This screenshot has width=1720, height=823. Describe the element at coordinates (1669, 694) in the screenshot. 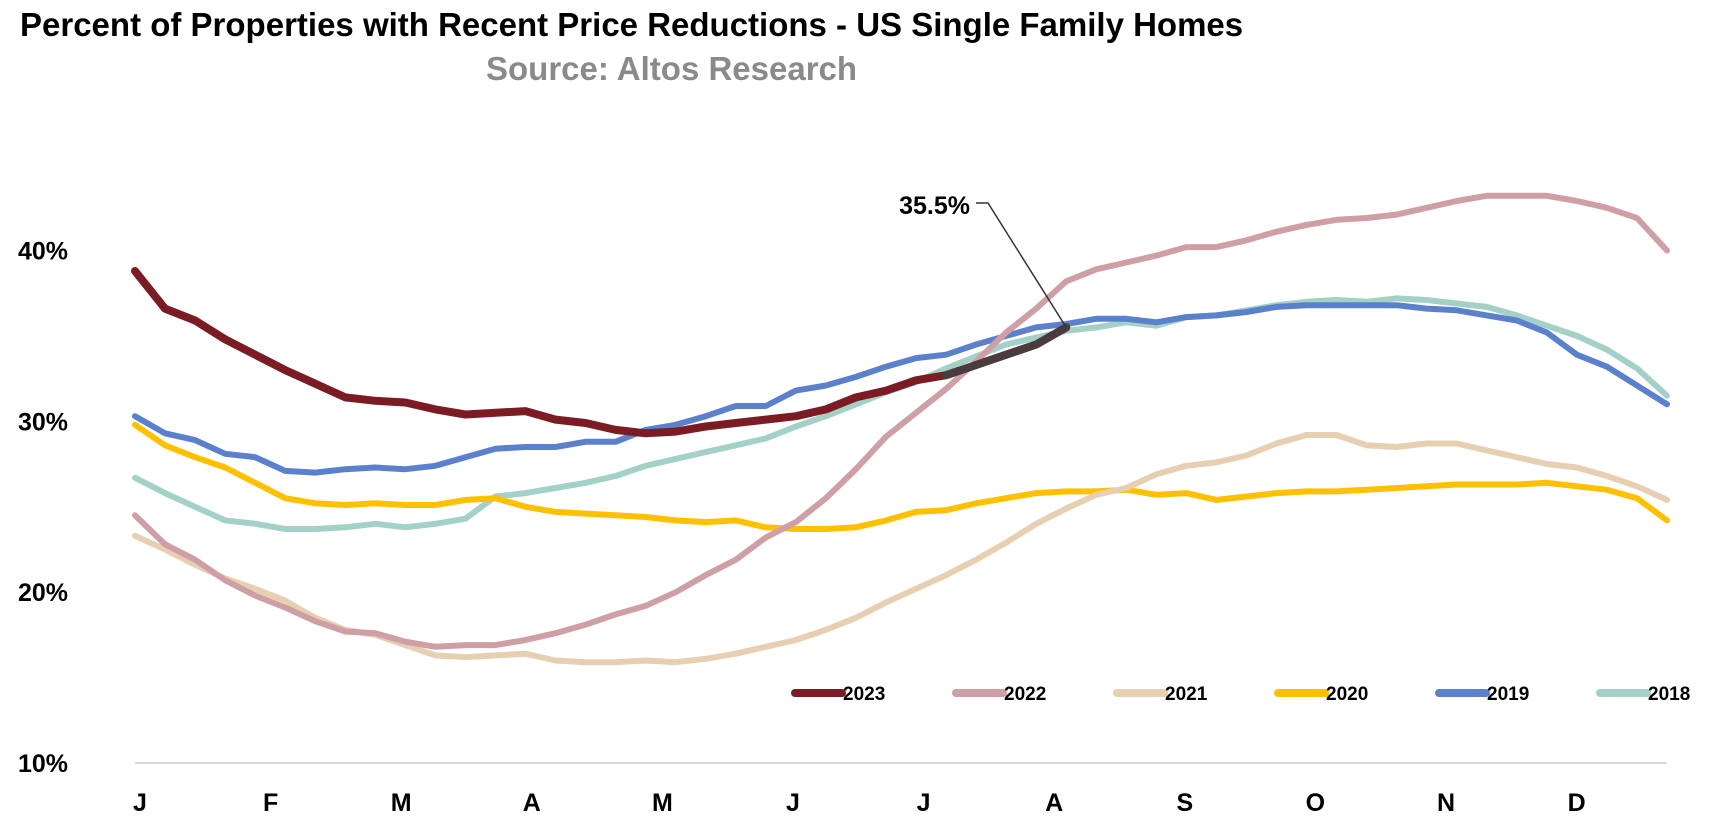

I see `legend-label-2018: 2018` at that location.